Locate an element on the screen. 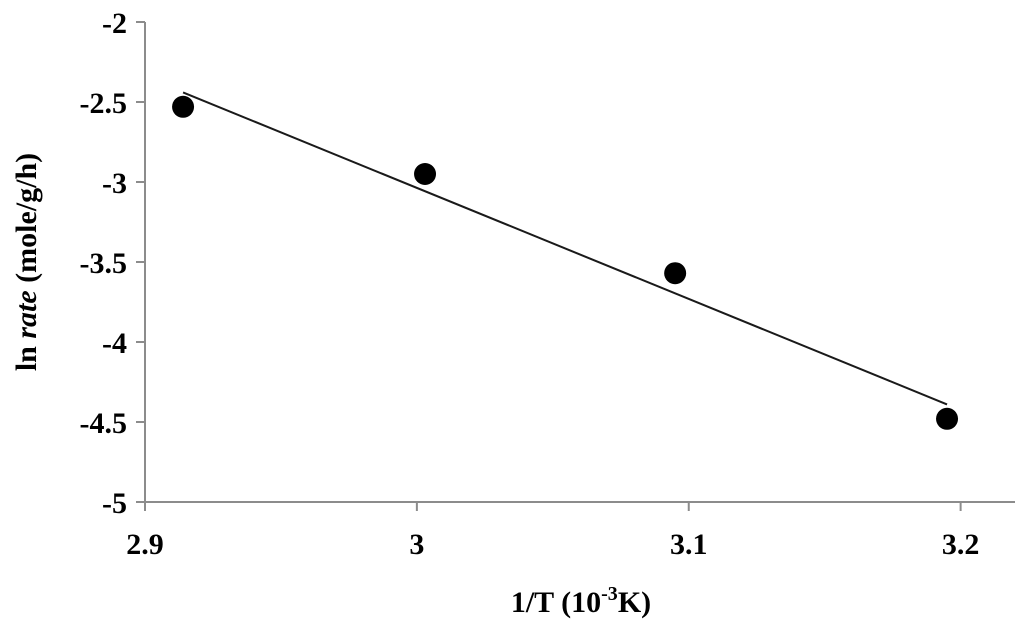 This screenshot has width=1024, height=625. y-tick-label: -4.5 is located at coordinates (104, 423).